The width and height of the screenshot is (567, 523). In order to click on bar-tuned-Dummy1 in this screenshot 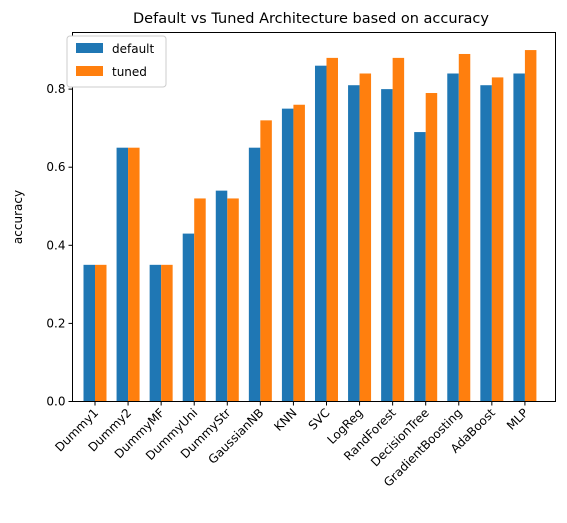, I will do `click(101, 333)`.